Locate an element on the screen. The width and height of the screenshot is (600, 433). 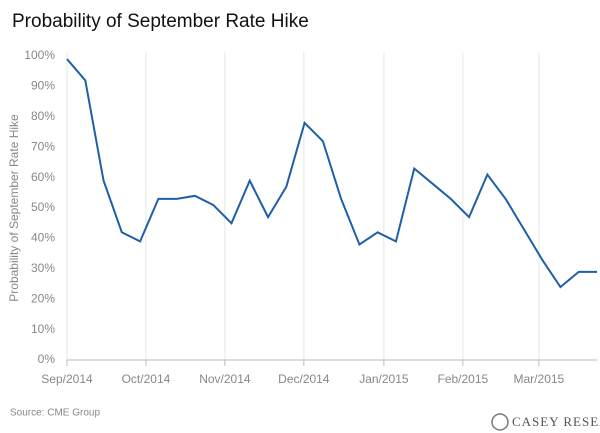
y-tick-label: 40% is located at coordinates (43, 238).